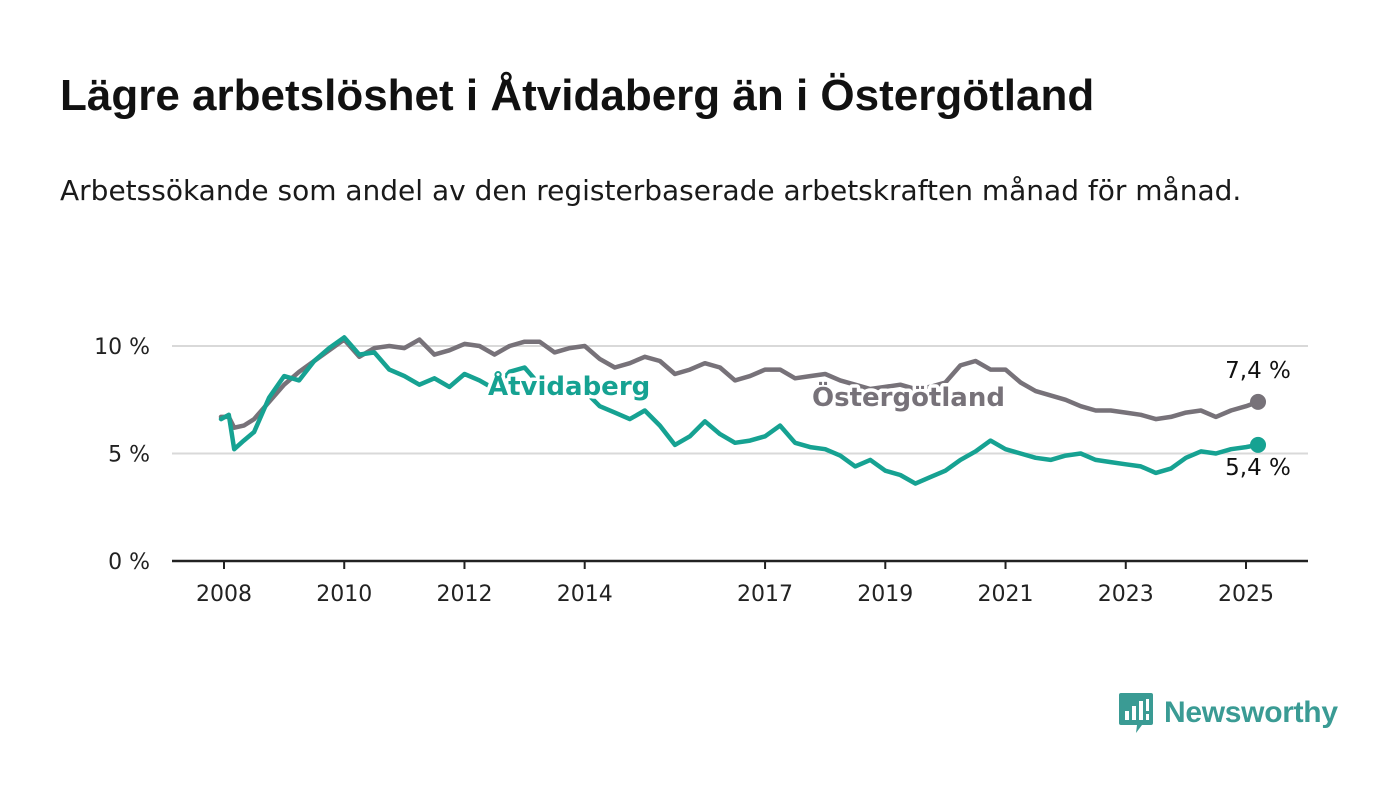 This screenshot has width=1400, height=794. I want to click on newsworthy-logo: Newsworthy, so click(1228, 713).